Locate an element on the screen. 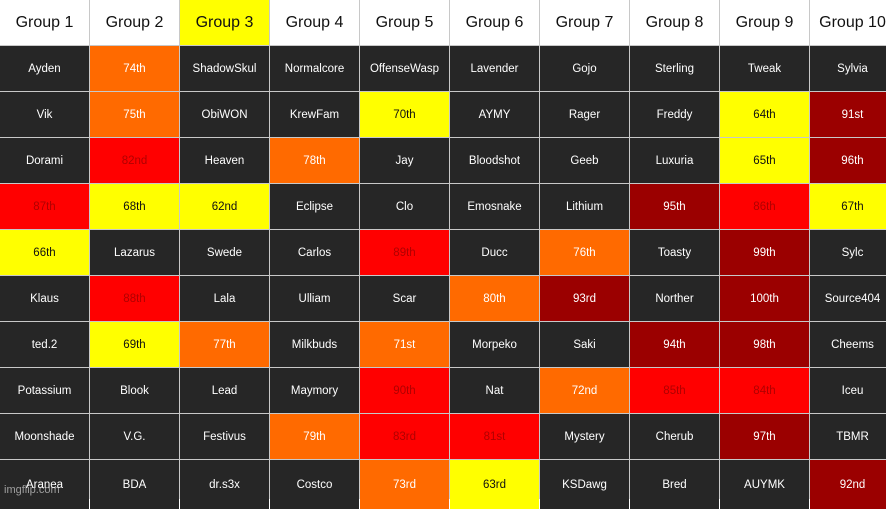  grid-cell-r8-c9: 84th is located at coordinates (764, 390).